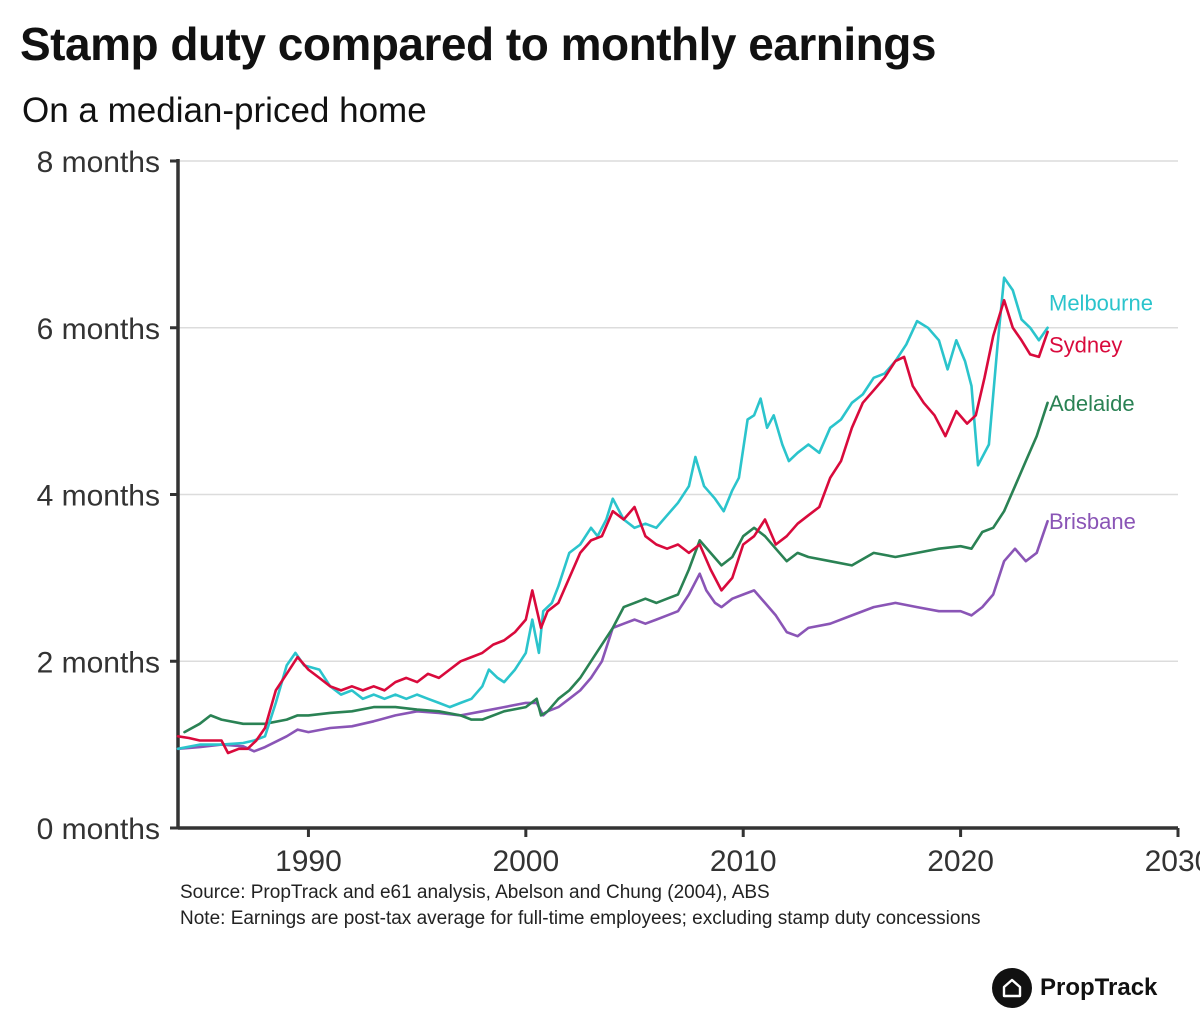 The height and width of the screenshot is (1029, 1200). I want to click on series-label-adelaide: Adelaide, so click(1092, 403).